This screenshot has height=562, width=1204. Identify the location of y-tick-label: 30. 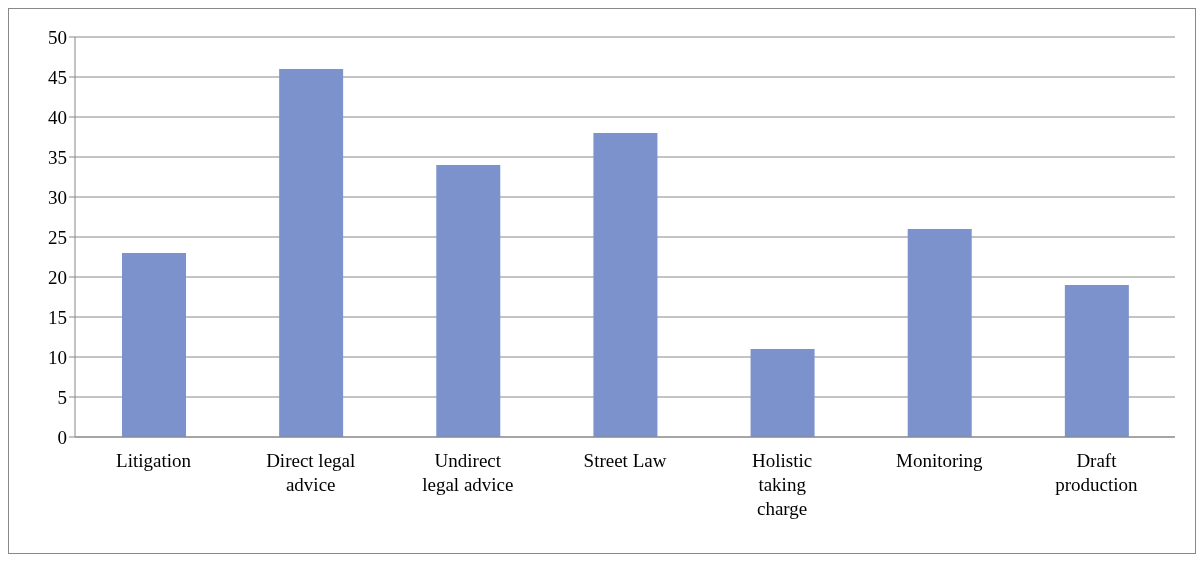
(57, 197).